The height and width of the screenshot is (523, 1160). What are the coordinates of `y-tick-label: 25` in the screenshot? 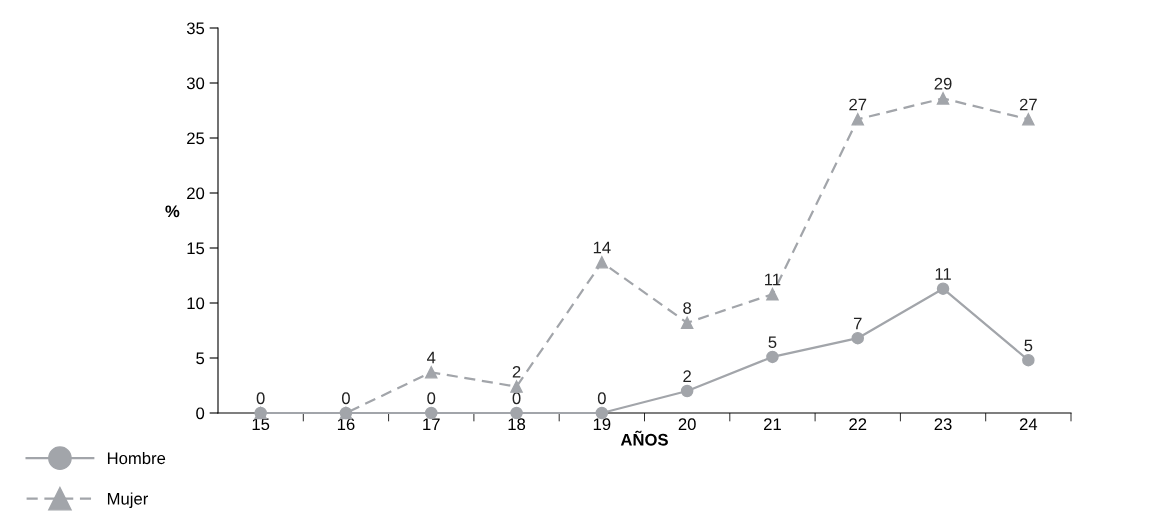 It's located at (196, 138).